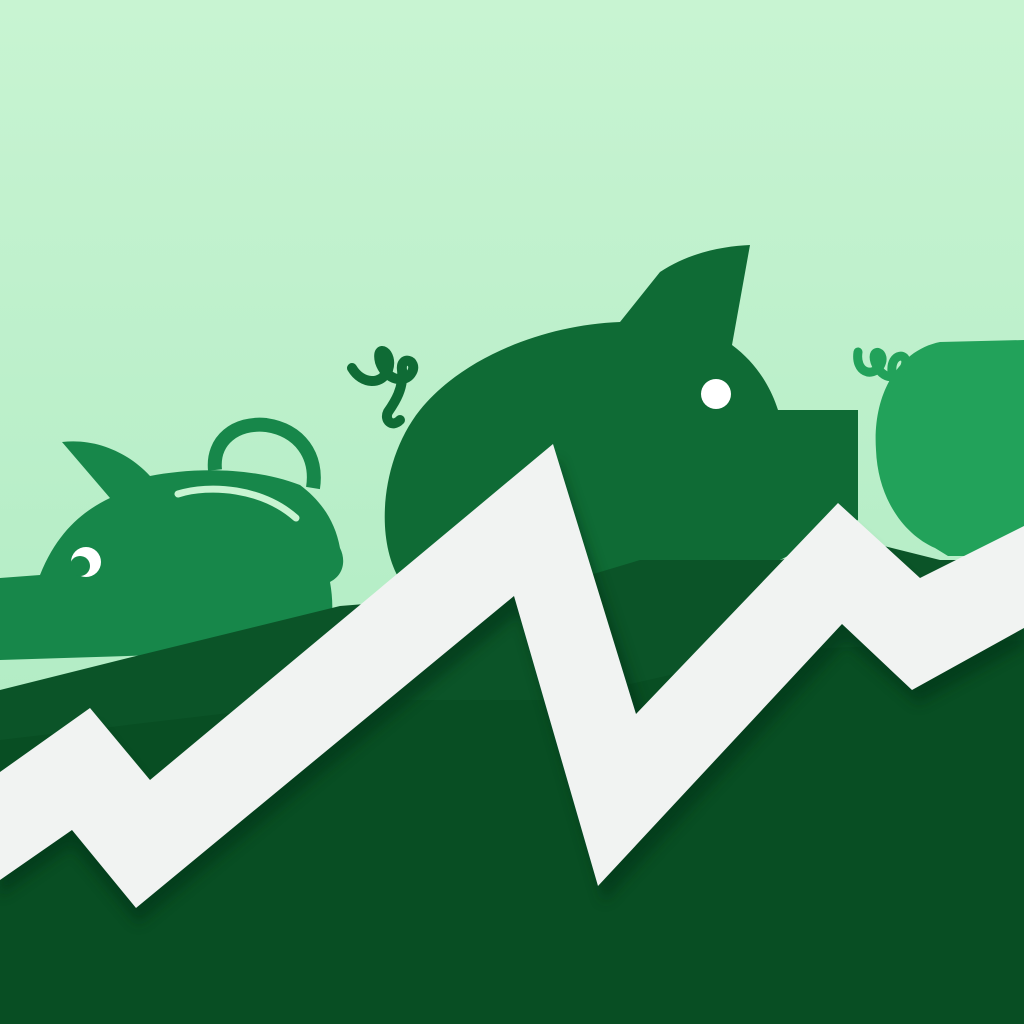 The height and width of the screenshot is (1024, 1024). What do you see at coordinates (172, 538) in the screenshot?
I see `piggy-bank-left` at bounding box center [172, 538].